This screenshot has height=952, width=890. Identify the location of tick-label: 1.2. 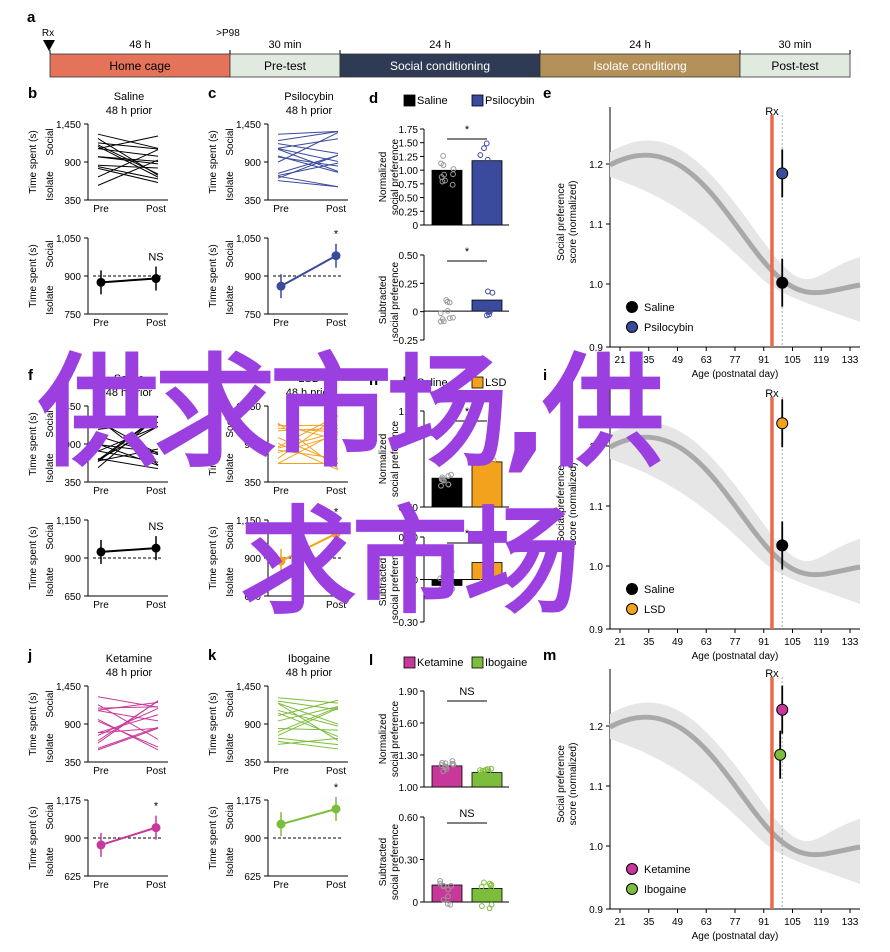
(596, 727).